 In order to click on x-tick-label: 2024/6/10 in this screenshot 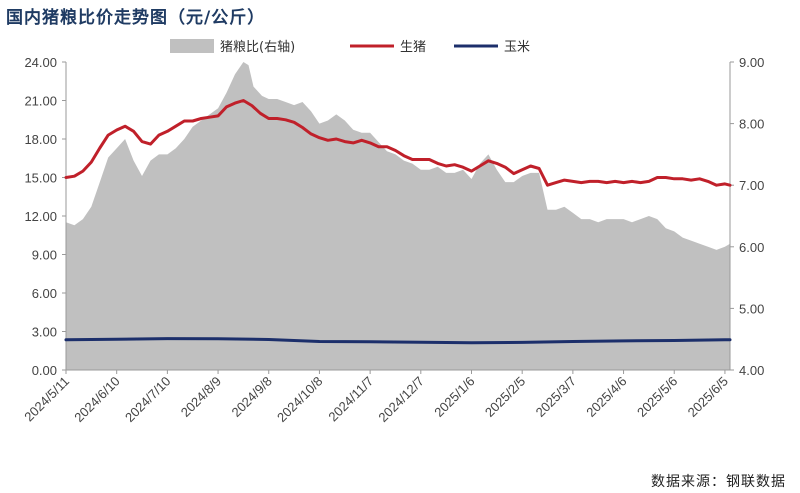, I will do `click(97, 400)`.